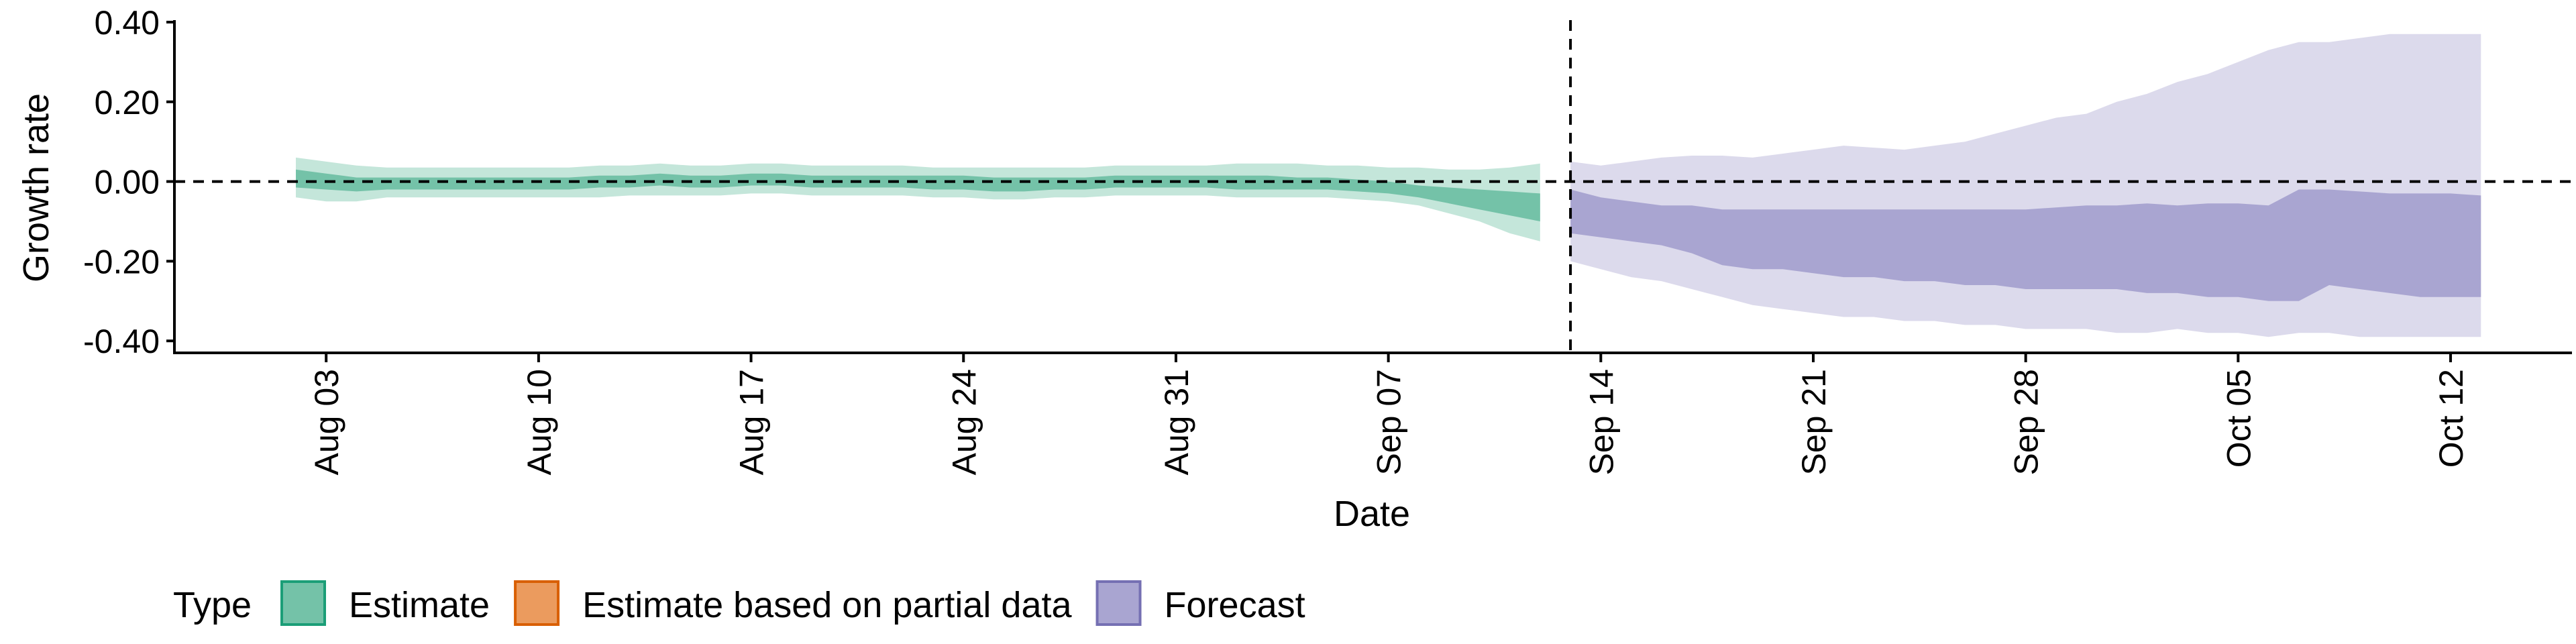  Describe the element at coordinates (1389, 422) in the screenshot. I see `x-tick-label: Sep 07` at that location.